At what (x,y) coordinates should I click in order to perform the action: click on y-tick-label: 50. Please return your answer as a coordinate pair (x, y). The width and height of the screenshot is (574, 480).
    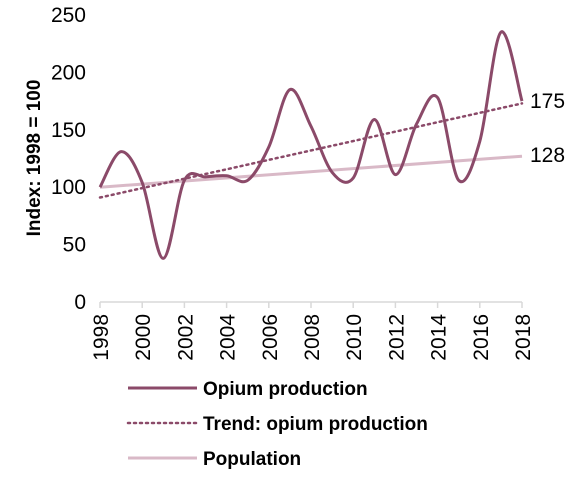
    Looking at the image, I should click on (74, 245).